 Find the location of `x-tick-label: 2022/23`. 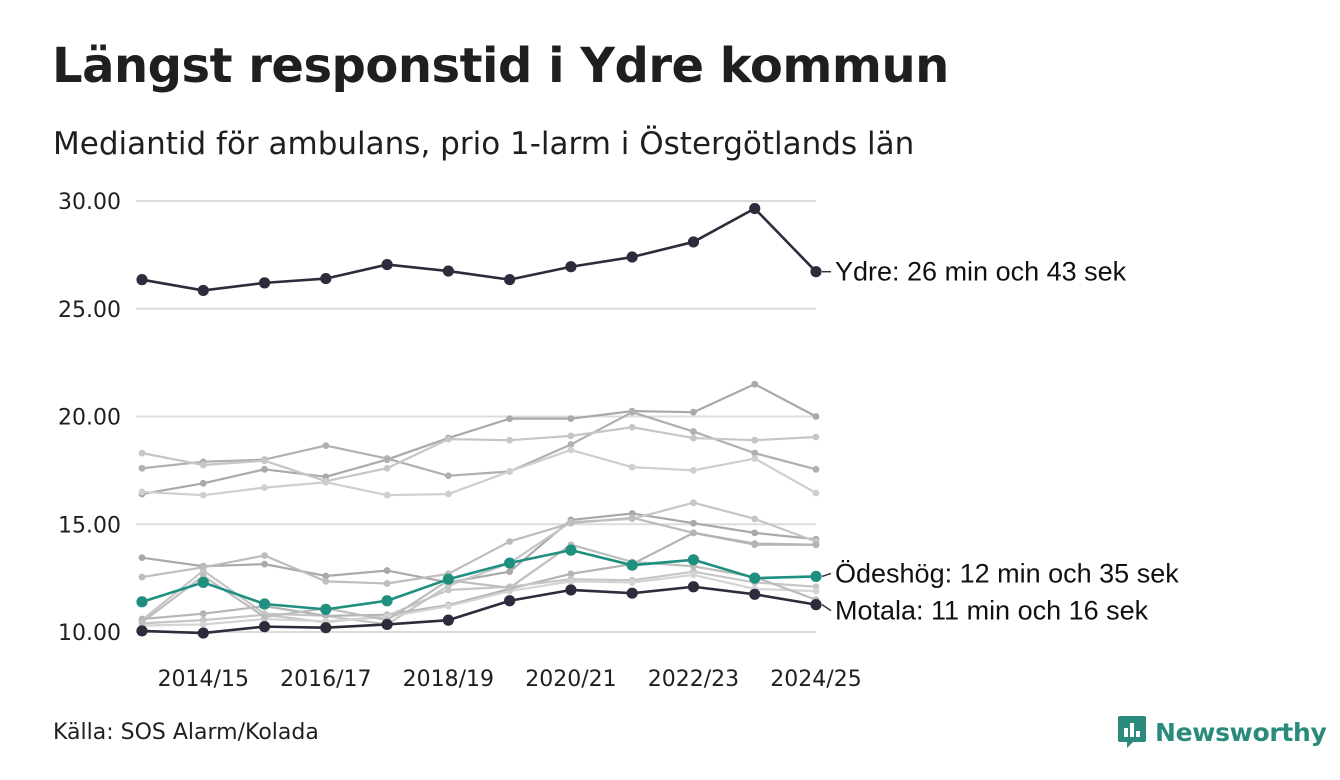

x-tick-label: 2022/23 is located at coordinates (693, 679).